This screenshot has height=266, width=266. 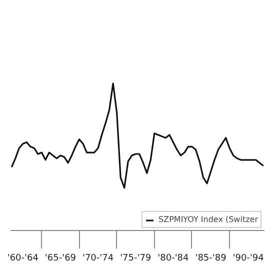 I want to click on x-tick-label: '75-'79, so click(x=136, y=259).